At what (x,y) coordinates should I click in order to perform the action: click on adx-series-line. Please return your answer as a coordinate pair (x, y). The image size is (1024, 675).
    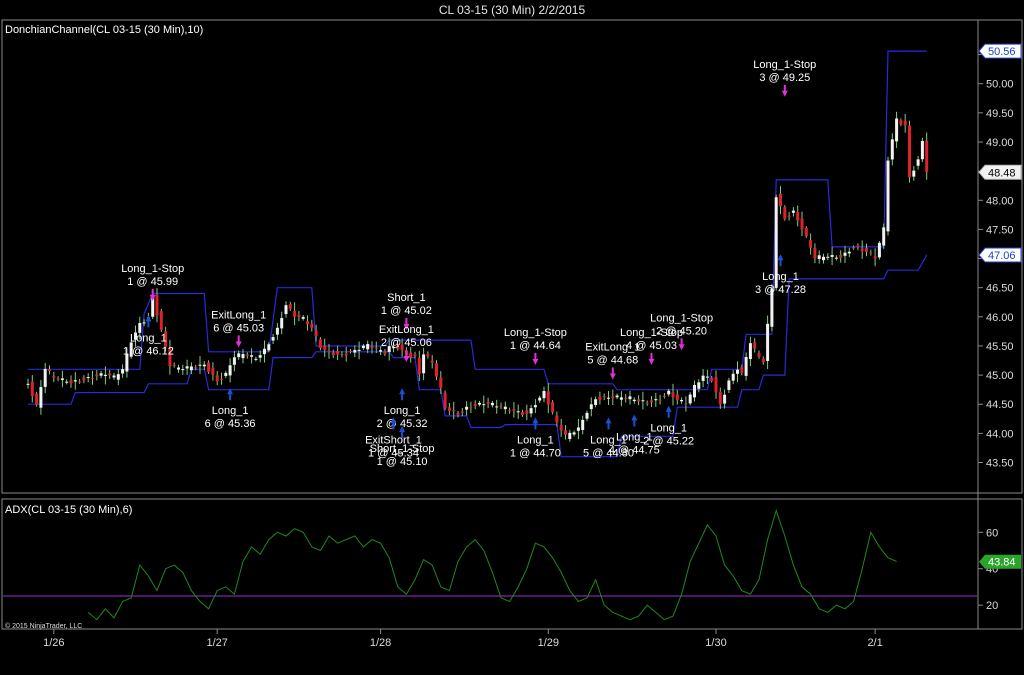
    Looking at the image, I should click on (492, 564).